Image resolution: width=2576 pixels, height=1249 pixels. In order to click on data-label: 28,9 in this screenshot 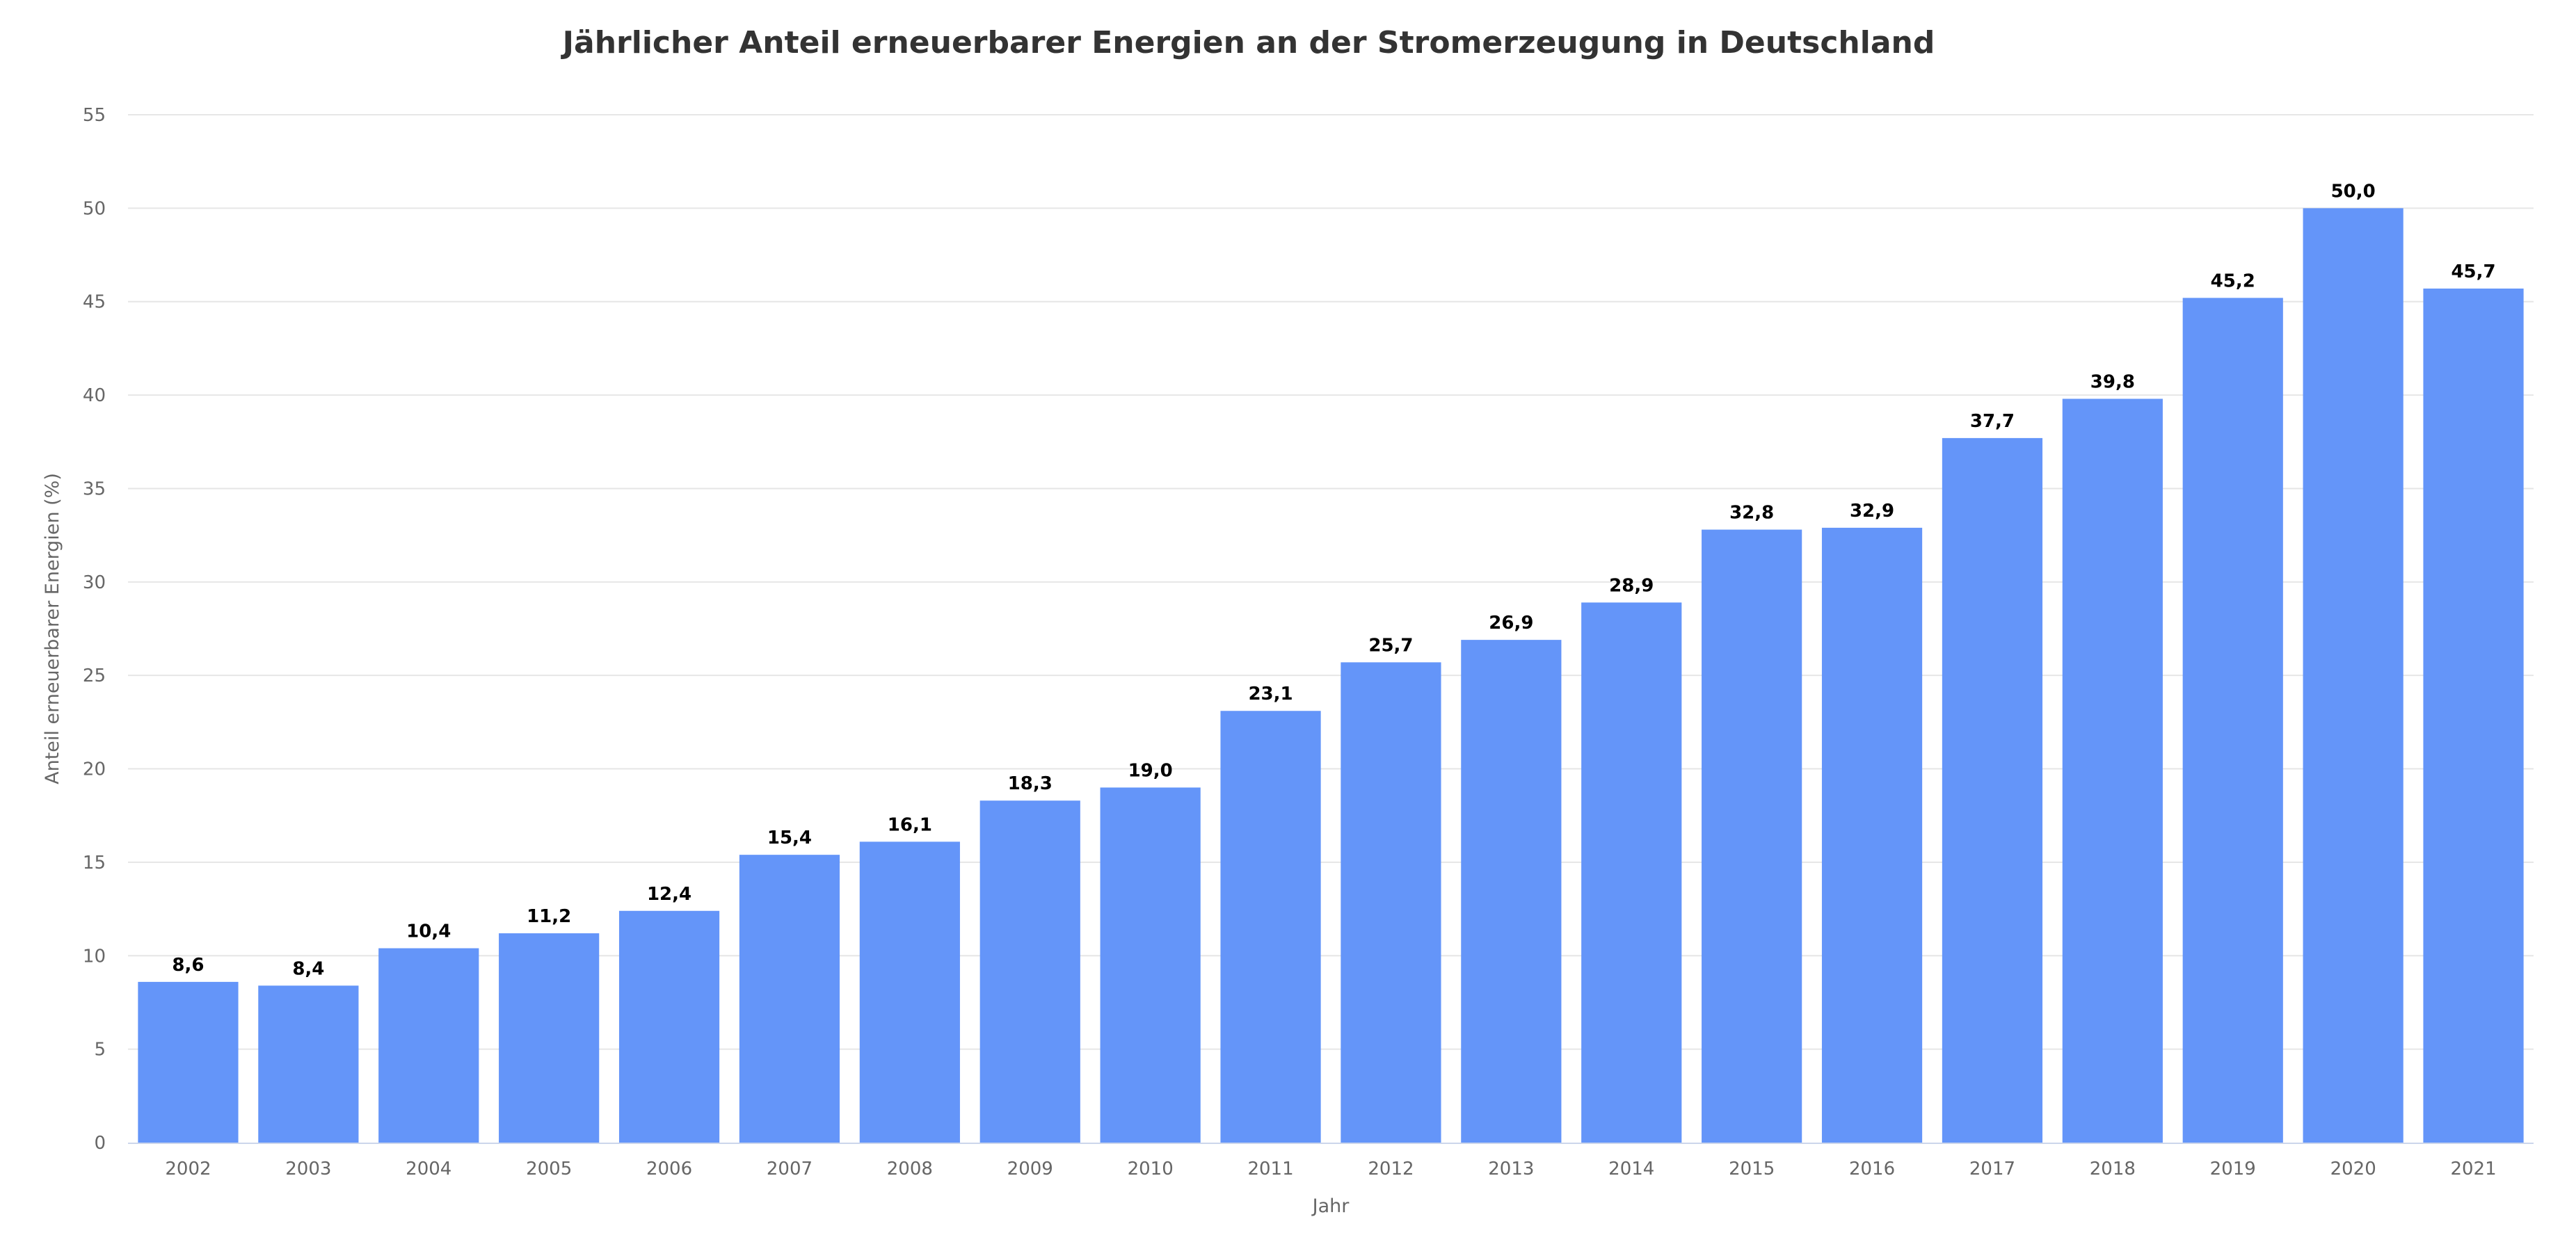, I will do `click(1631, 585)`.